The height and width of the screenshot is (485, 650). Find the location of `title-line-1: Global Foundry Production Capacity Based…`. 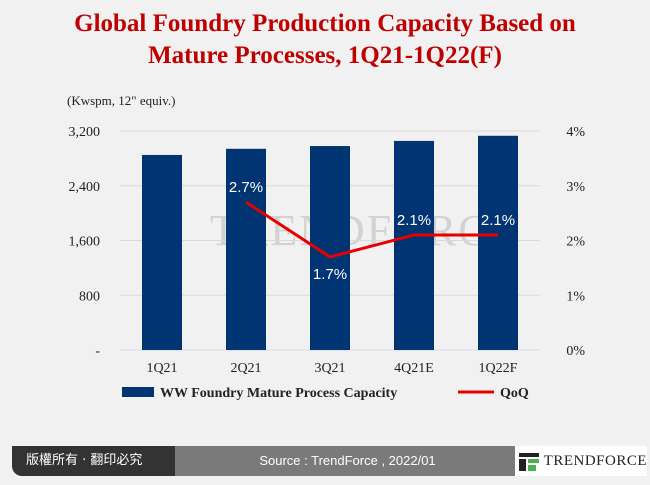

title-line-1: Global Foundry Production Capacity Based… is located at coordinates (325, 23).